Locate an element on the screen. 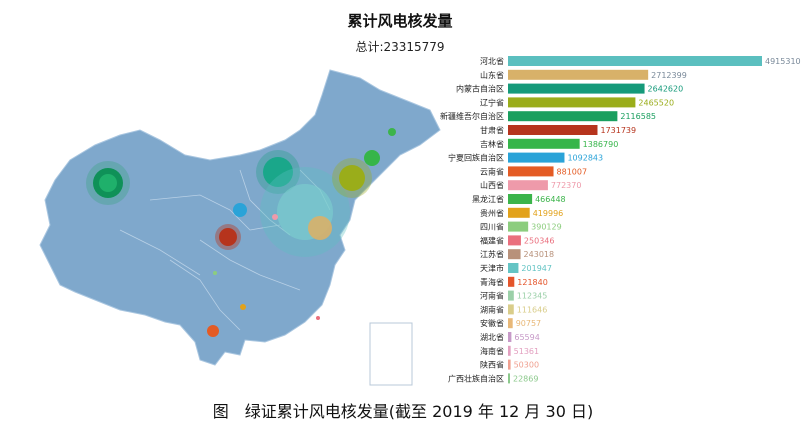 The height and width of the screenshot is (431, 806). bar-value-label: 1731739 is located at coordinates (618, 130).